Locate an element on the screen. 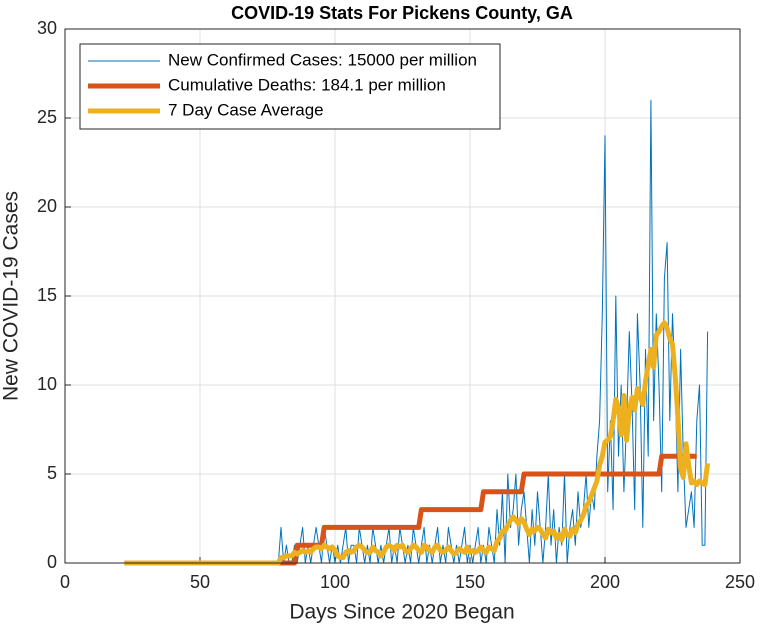  x-axis-label: Days Since 2020 Began is located at coordinates (401, 612).